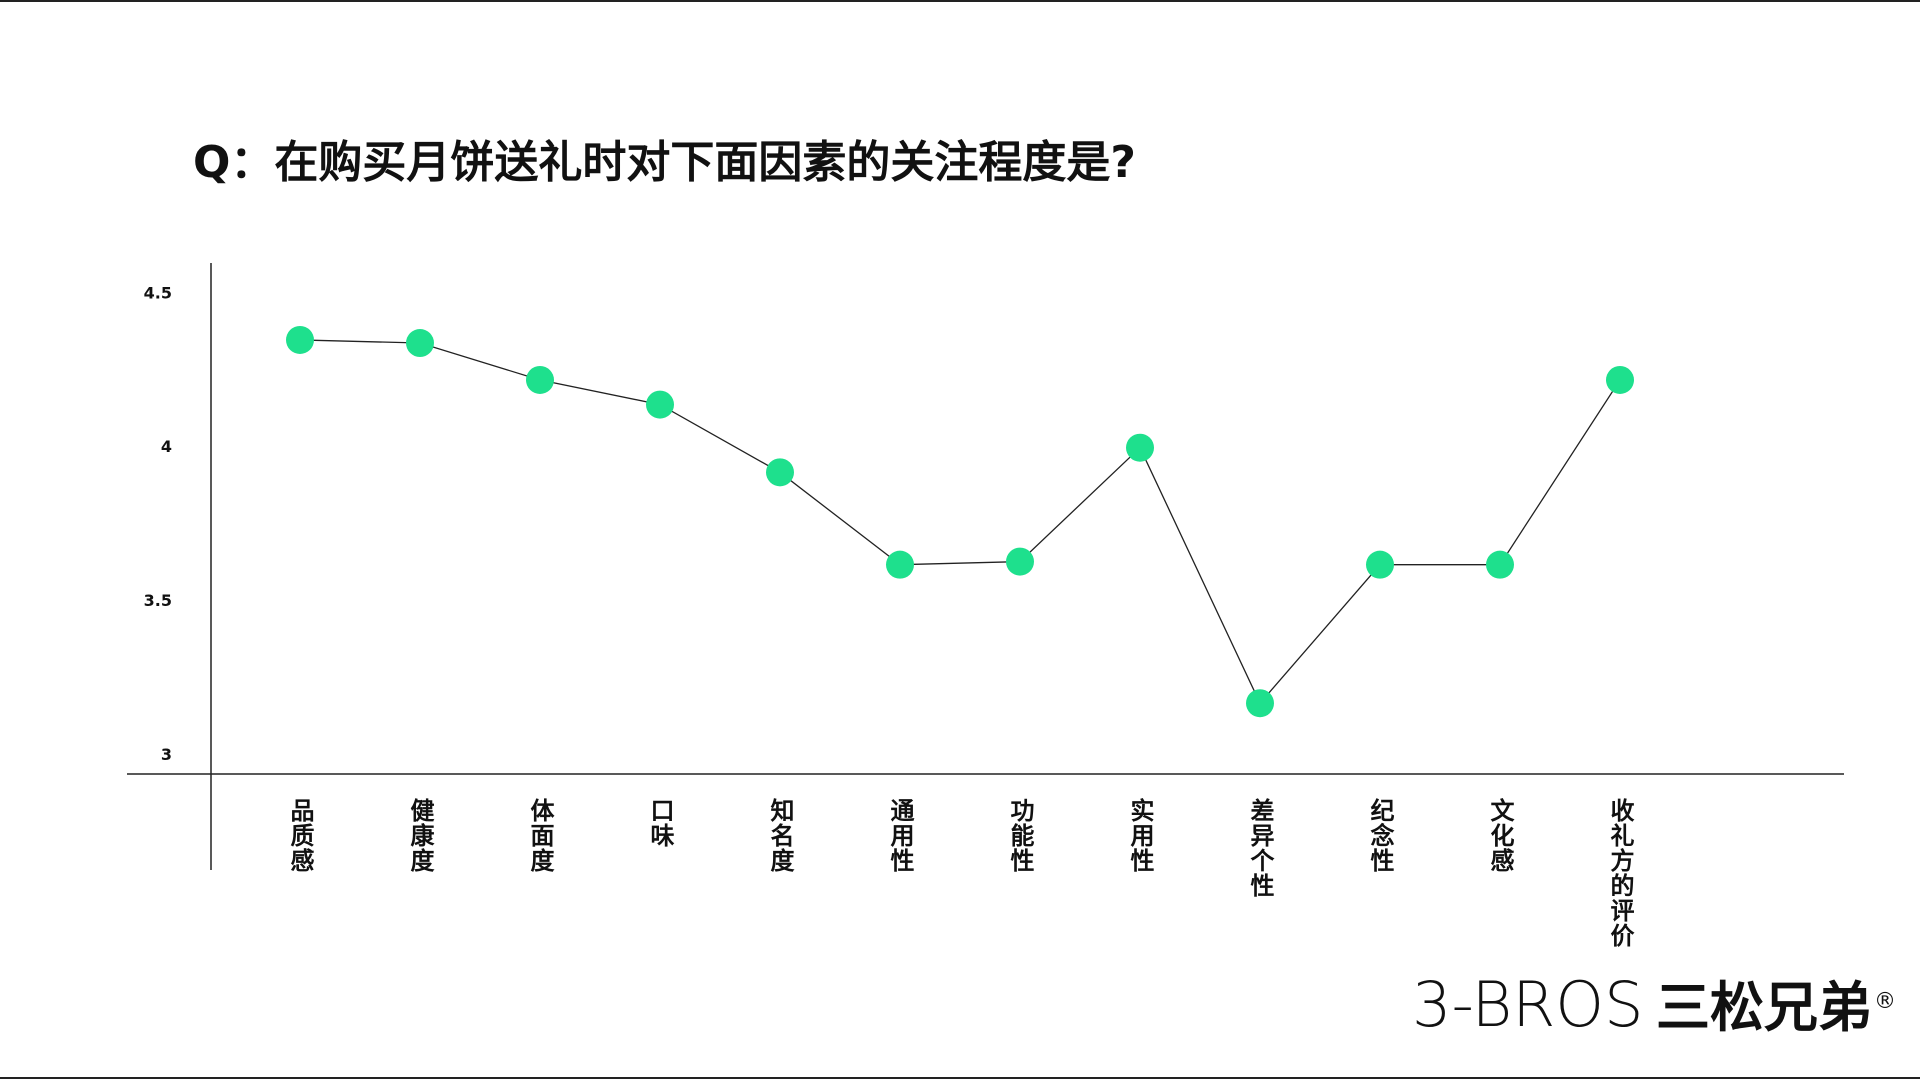 The height and width of the screenshot is (1080, 1920). I want to click on chart-title: Q：在购买月饼送礼时对下面因素的关注程度是?, so click(664, 162).